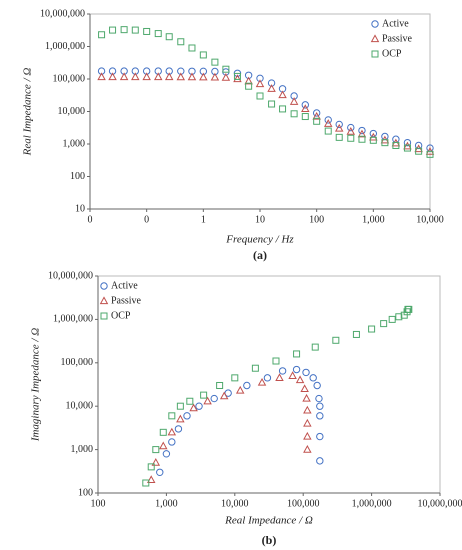 Image resolution: width=462 pixels, height=550 pixels. What do you see at coordinates (260, 255) in the screenshot?
I see `caption: (a)` at bounding box center [260, 255].